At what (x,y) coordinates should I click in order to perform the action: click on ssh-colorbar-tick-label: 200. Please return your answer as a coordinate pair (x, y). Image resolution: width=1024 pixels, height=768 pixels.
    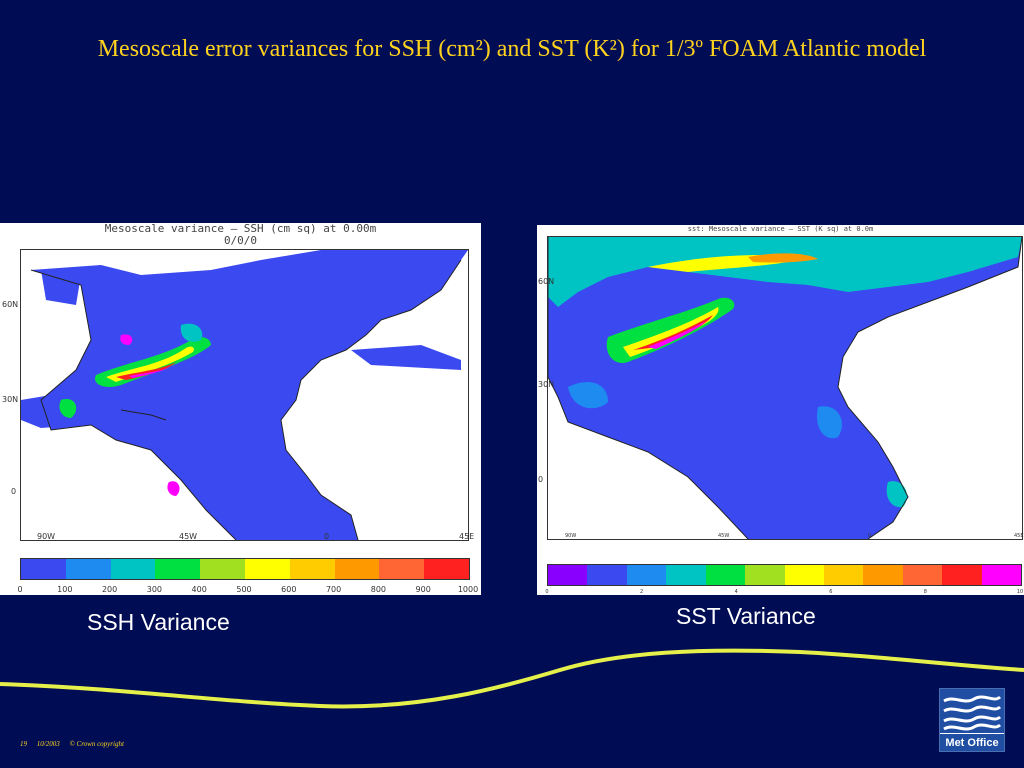
    Looking at the image, I should click on (109, 589).